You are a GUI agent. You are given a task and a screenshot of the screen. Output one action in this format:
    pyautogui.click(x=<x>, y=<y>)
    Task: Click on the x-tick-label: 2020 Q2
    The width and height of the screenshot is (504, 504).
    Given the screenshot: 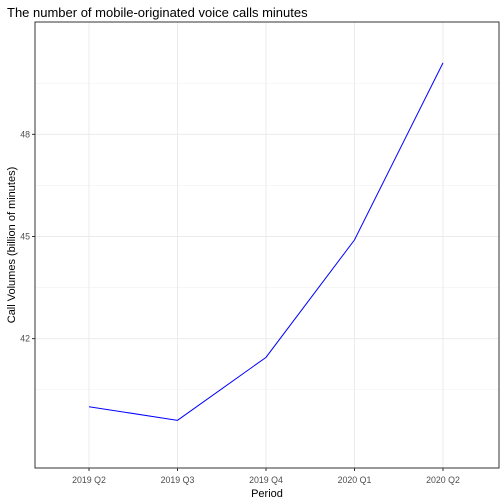 What is the action you would take?
    pyautogui.click(x=443, y=480)
    